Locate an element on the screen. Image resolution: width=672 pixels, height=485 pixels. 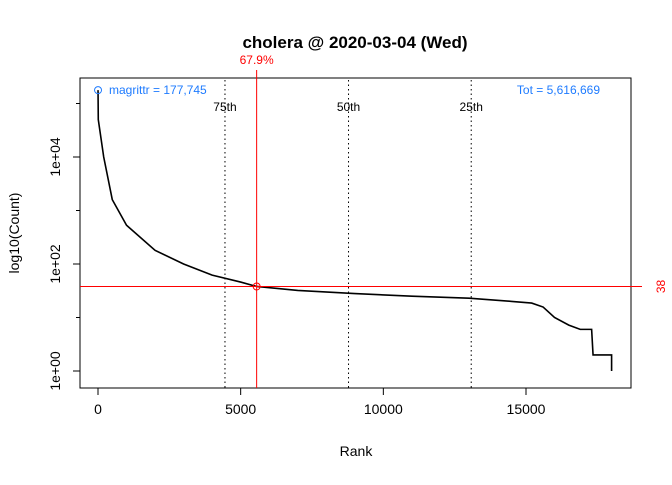
quantile-label: 50th is located at coordinates (348, 107).